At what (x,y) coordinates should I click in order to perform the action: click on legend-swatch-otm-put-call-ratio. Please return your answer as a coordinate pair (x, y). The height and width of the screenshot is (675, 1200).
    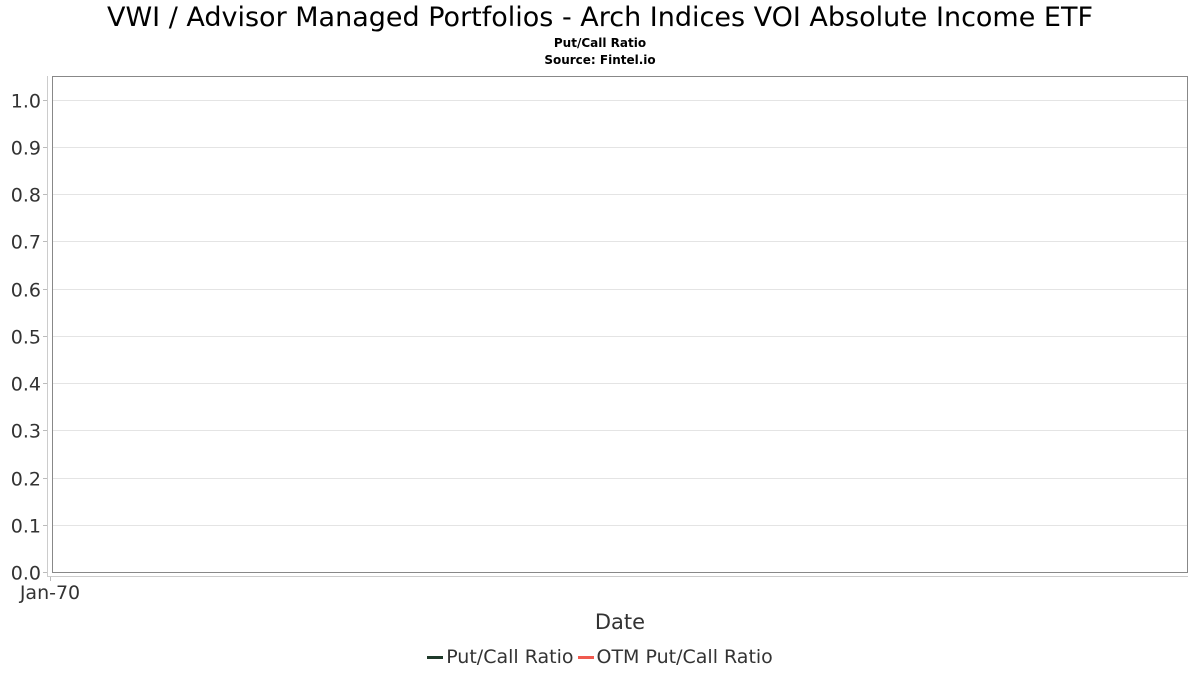
    Looking at the image, I should click on (585, 657).